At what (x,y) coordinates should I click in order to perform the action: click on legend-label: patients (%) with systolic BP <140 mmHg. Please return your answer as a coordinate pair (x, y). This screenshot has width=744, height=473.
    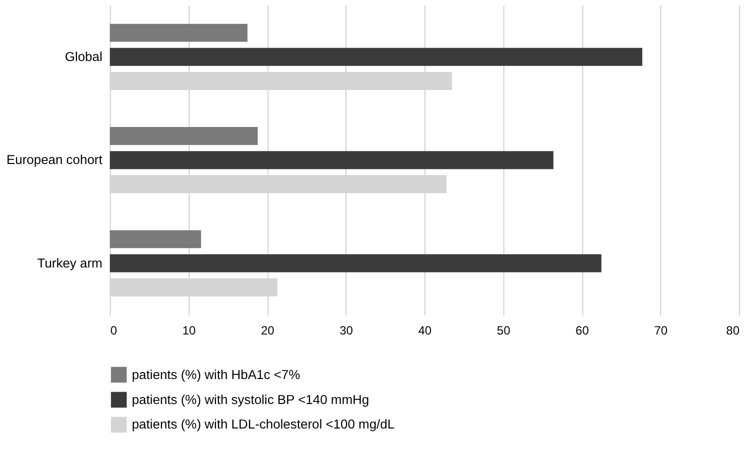
    Looking at the image, I should click on (251, 399).